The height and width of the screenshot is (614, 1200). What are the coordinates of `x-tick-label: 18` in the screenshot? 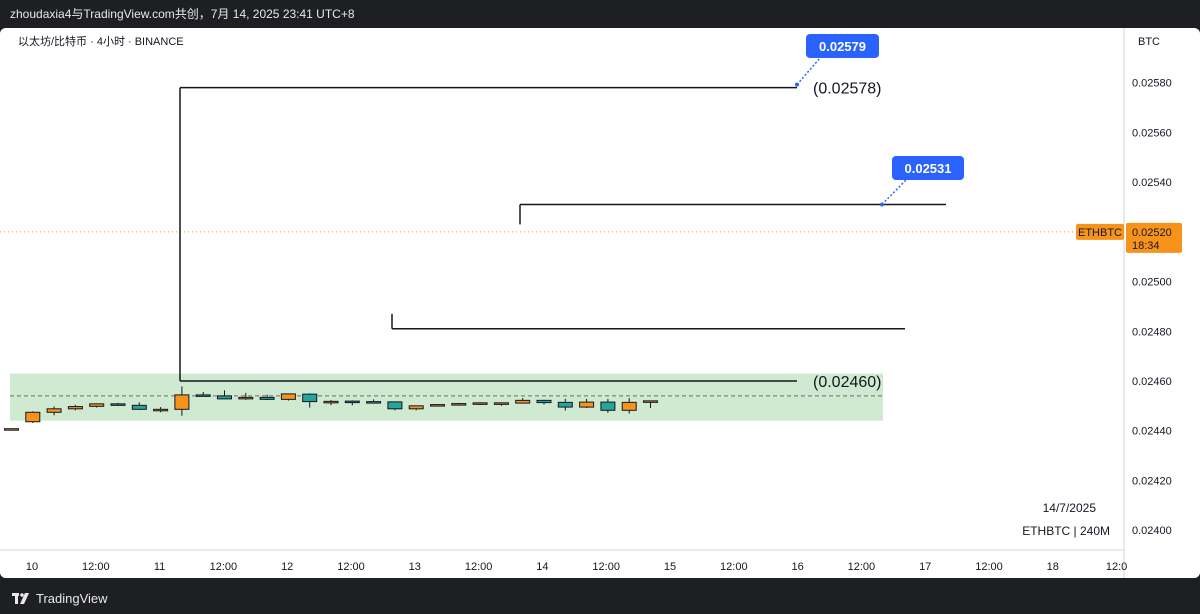 It's located at (1053, 567).